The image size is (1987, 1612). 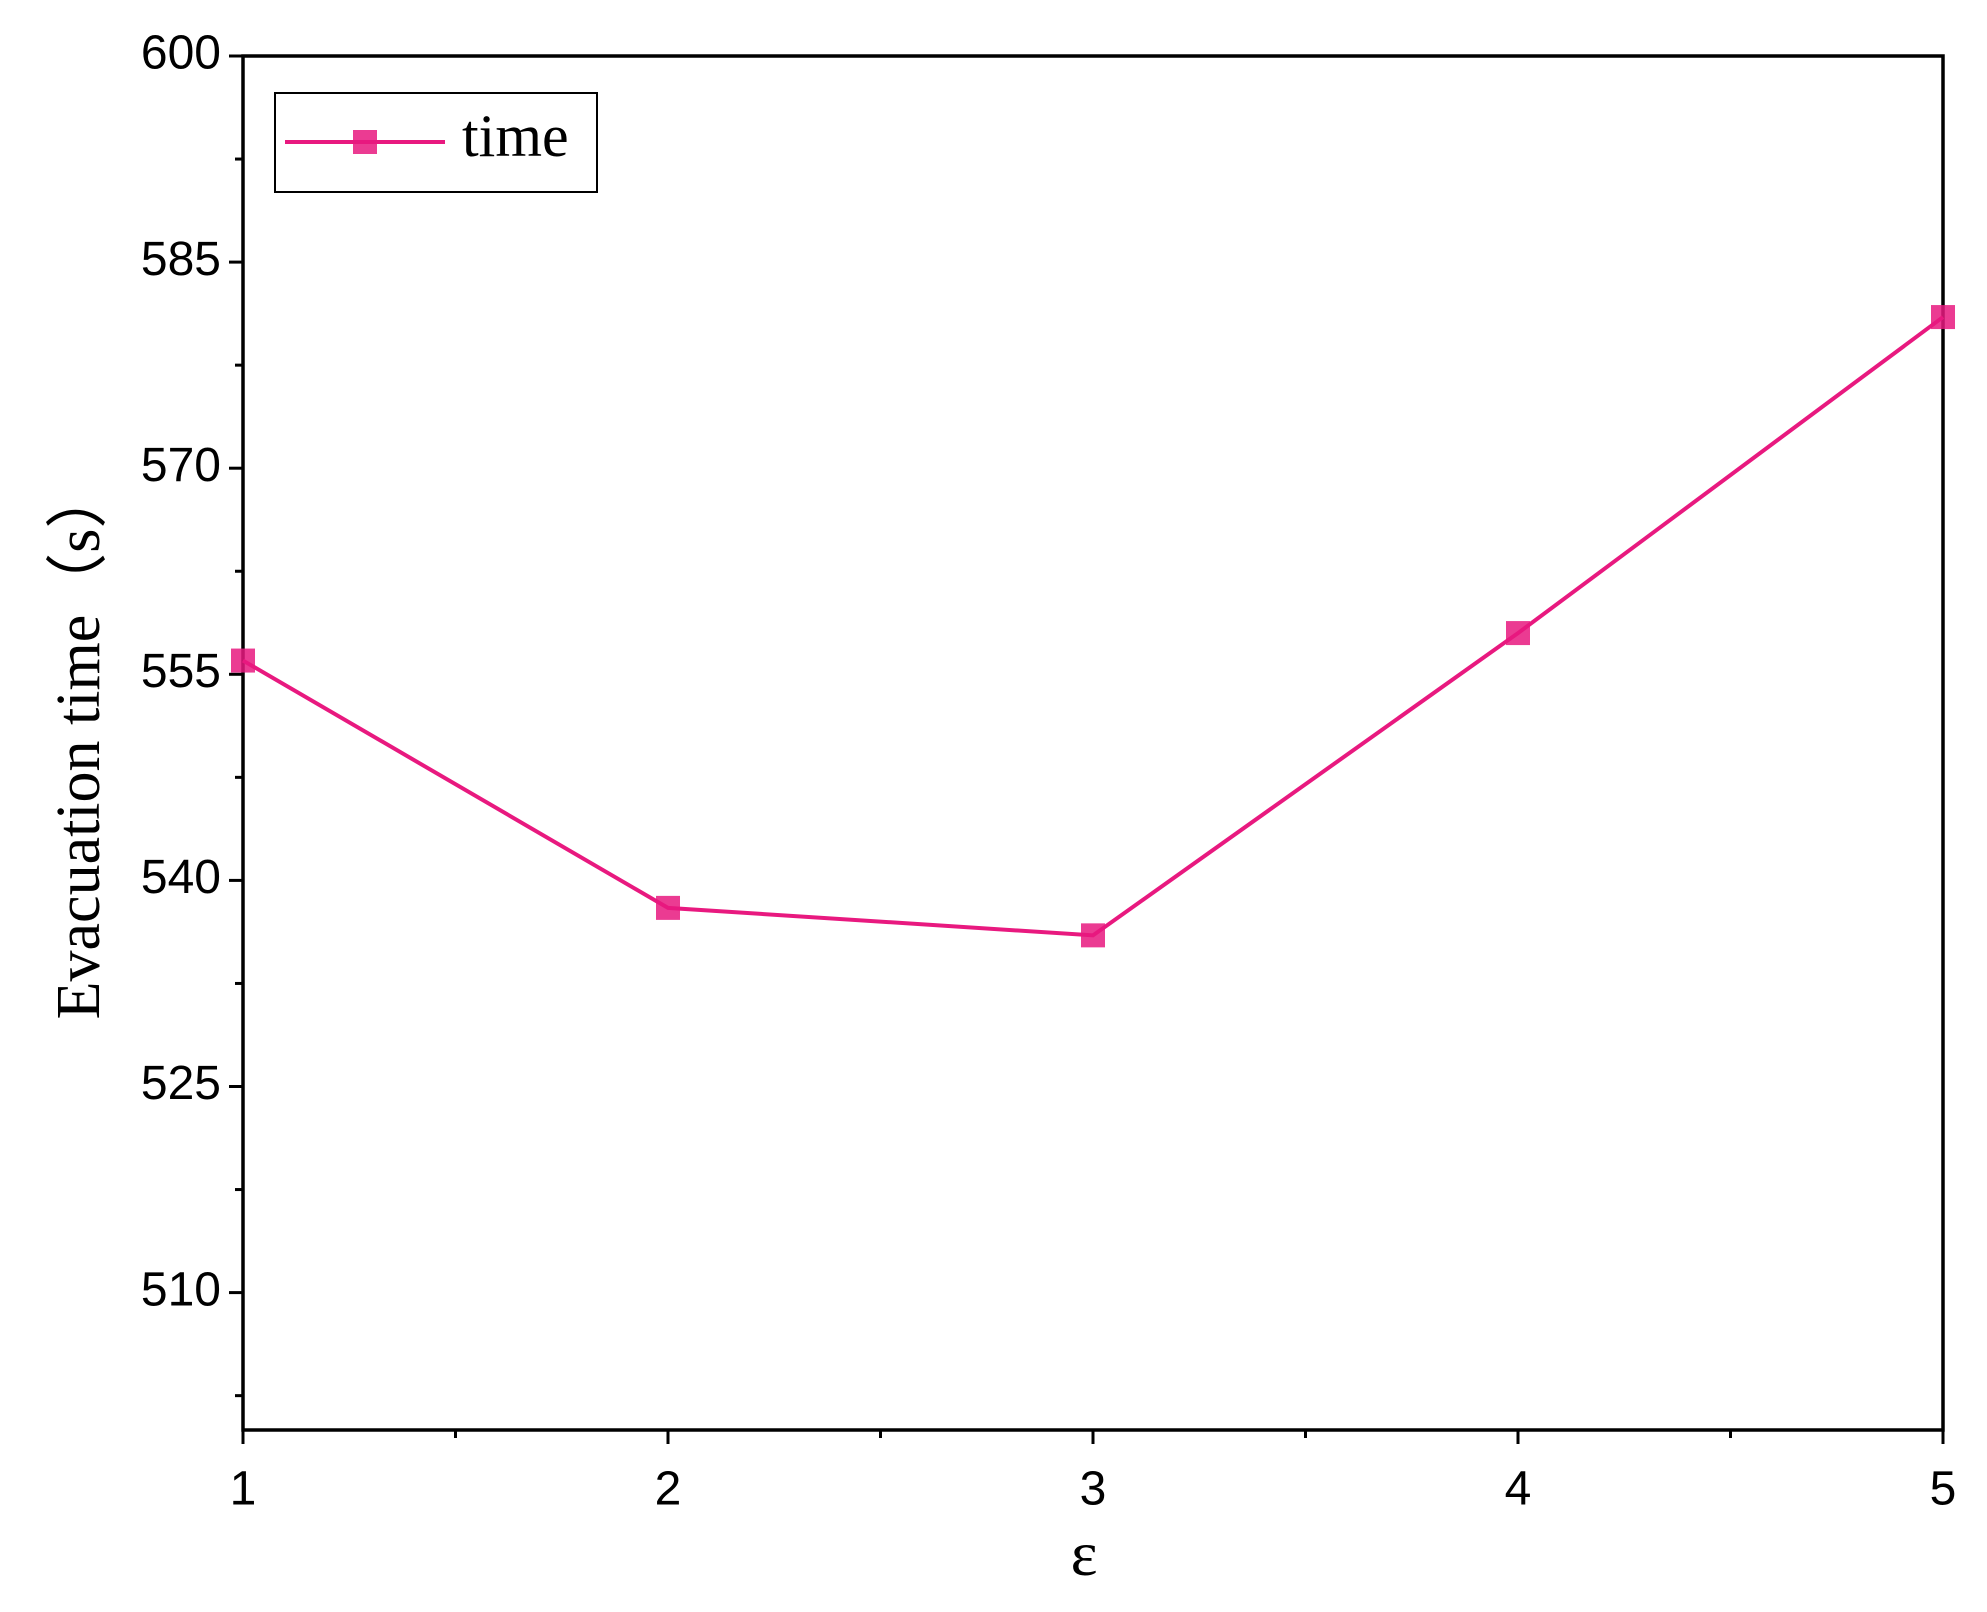 I want to click on y-tick-label: 540, so click(x=181, y=877).